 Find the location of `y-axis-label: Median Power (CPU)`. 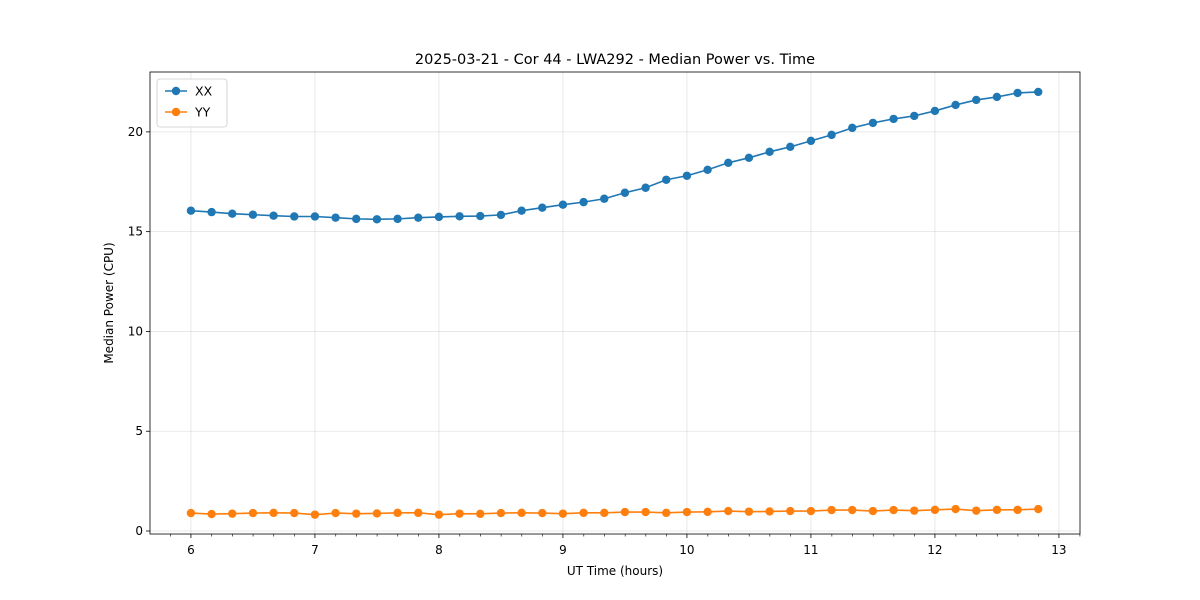

y-axis-label: Median Power (CPU) is located at coordinates (109, 302).